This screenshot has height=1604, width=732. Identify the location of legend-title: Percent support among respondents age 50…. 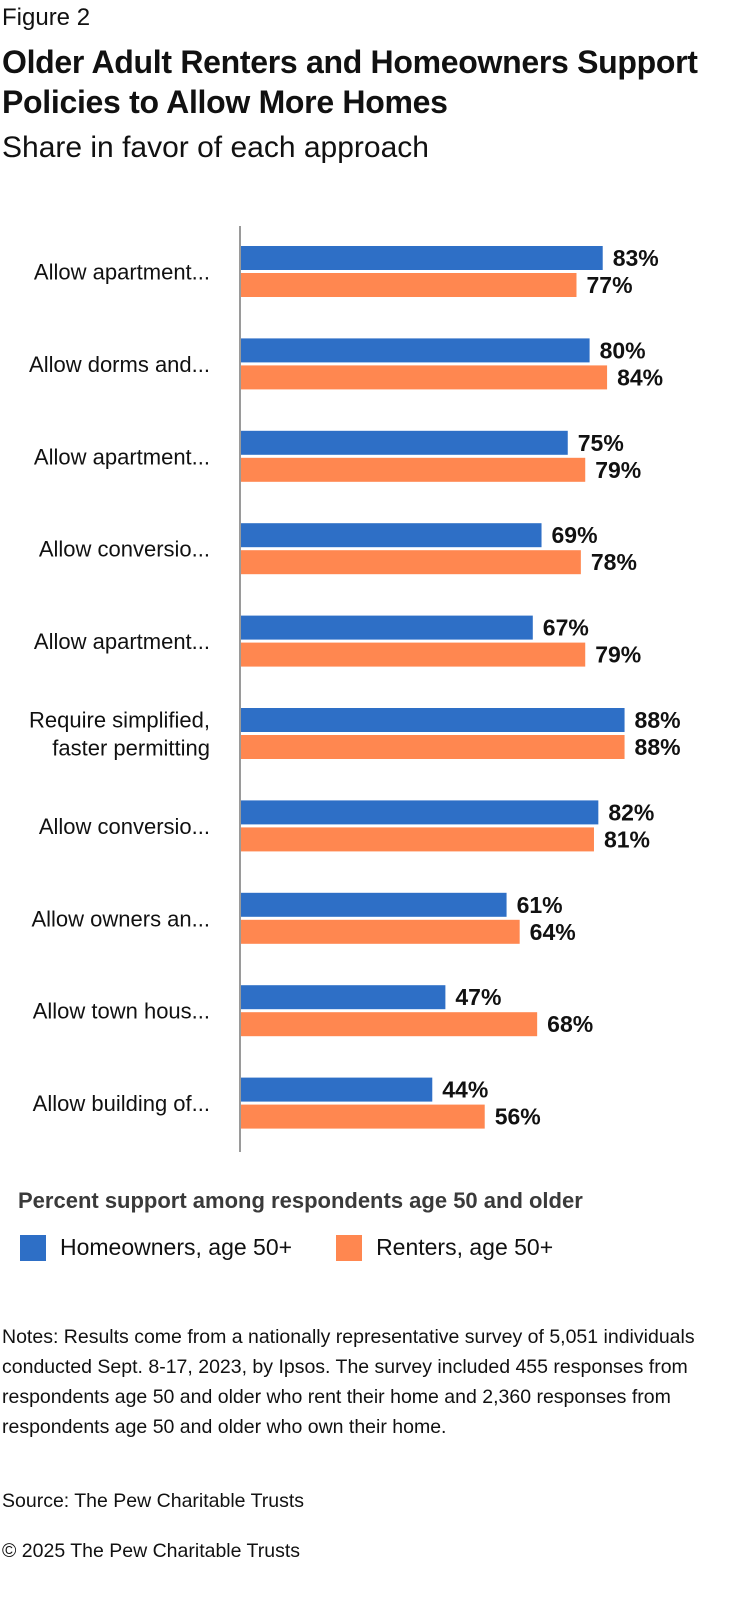
(300, 1200).